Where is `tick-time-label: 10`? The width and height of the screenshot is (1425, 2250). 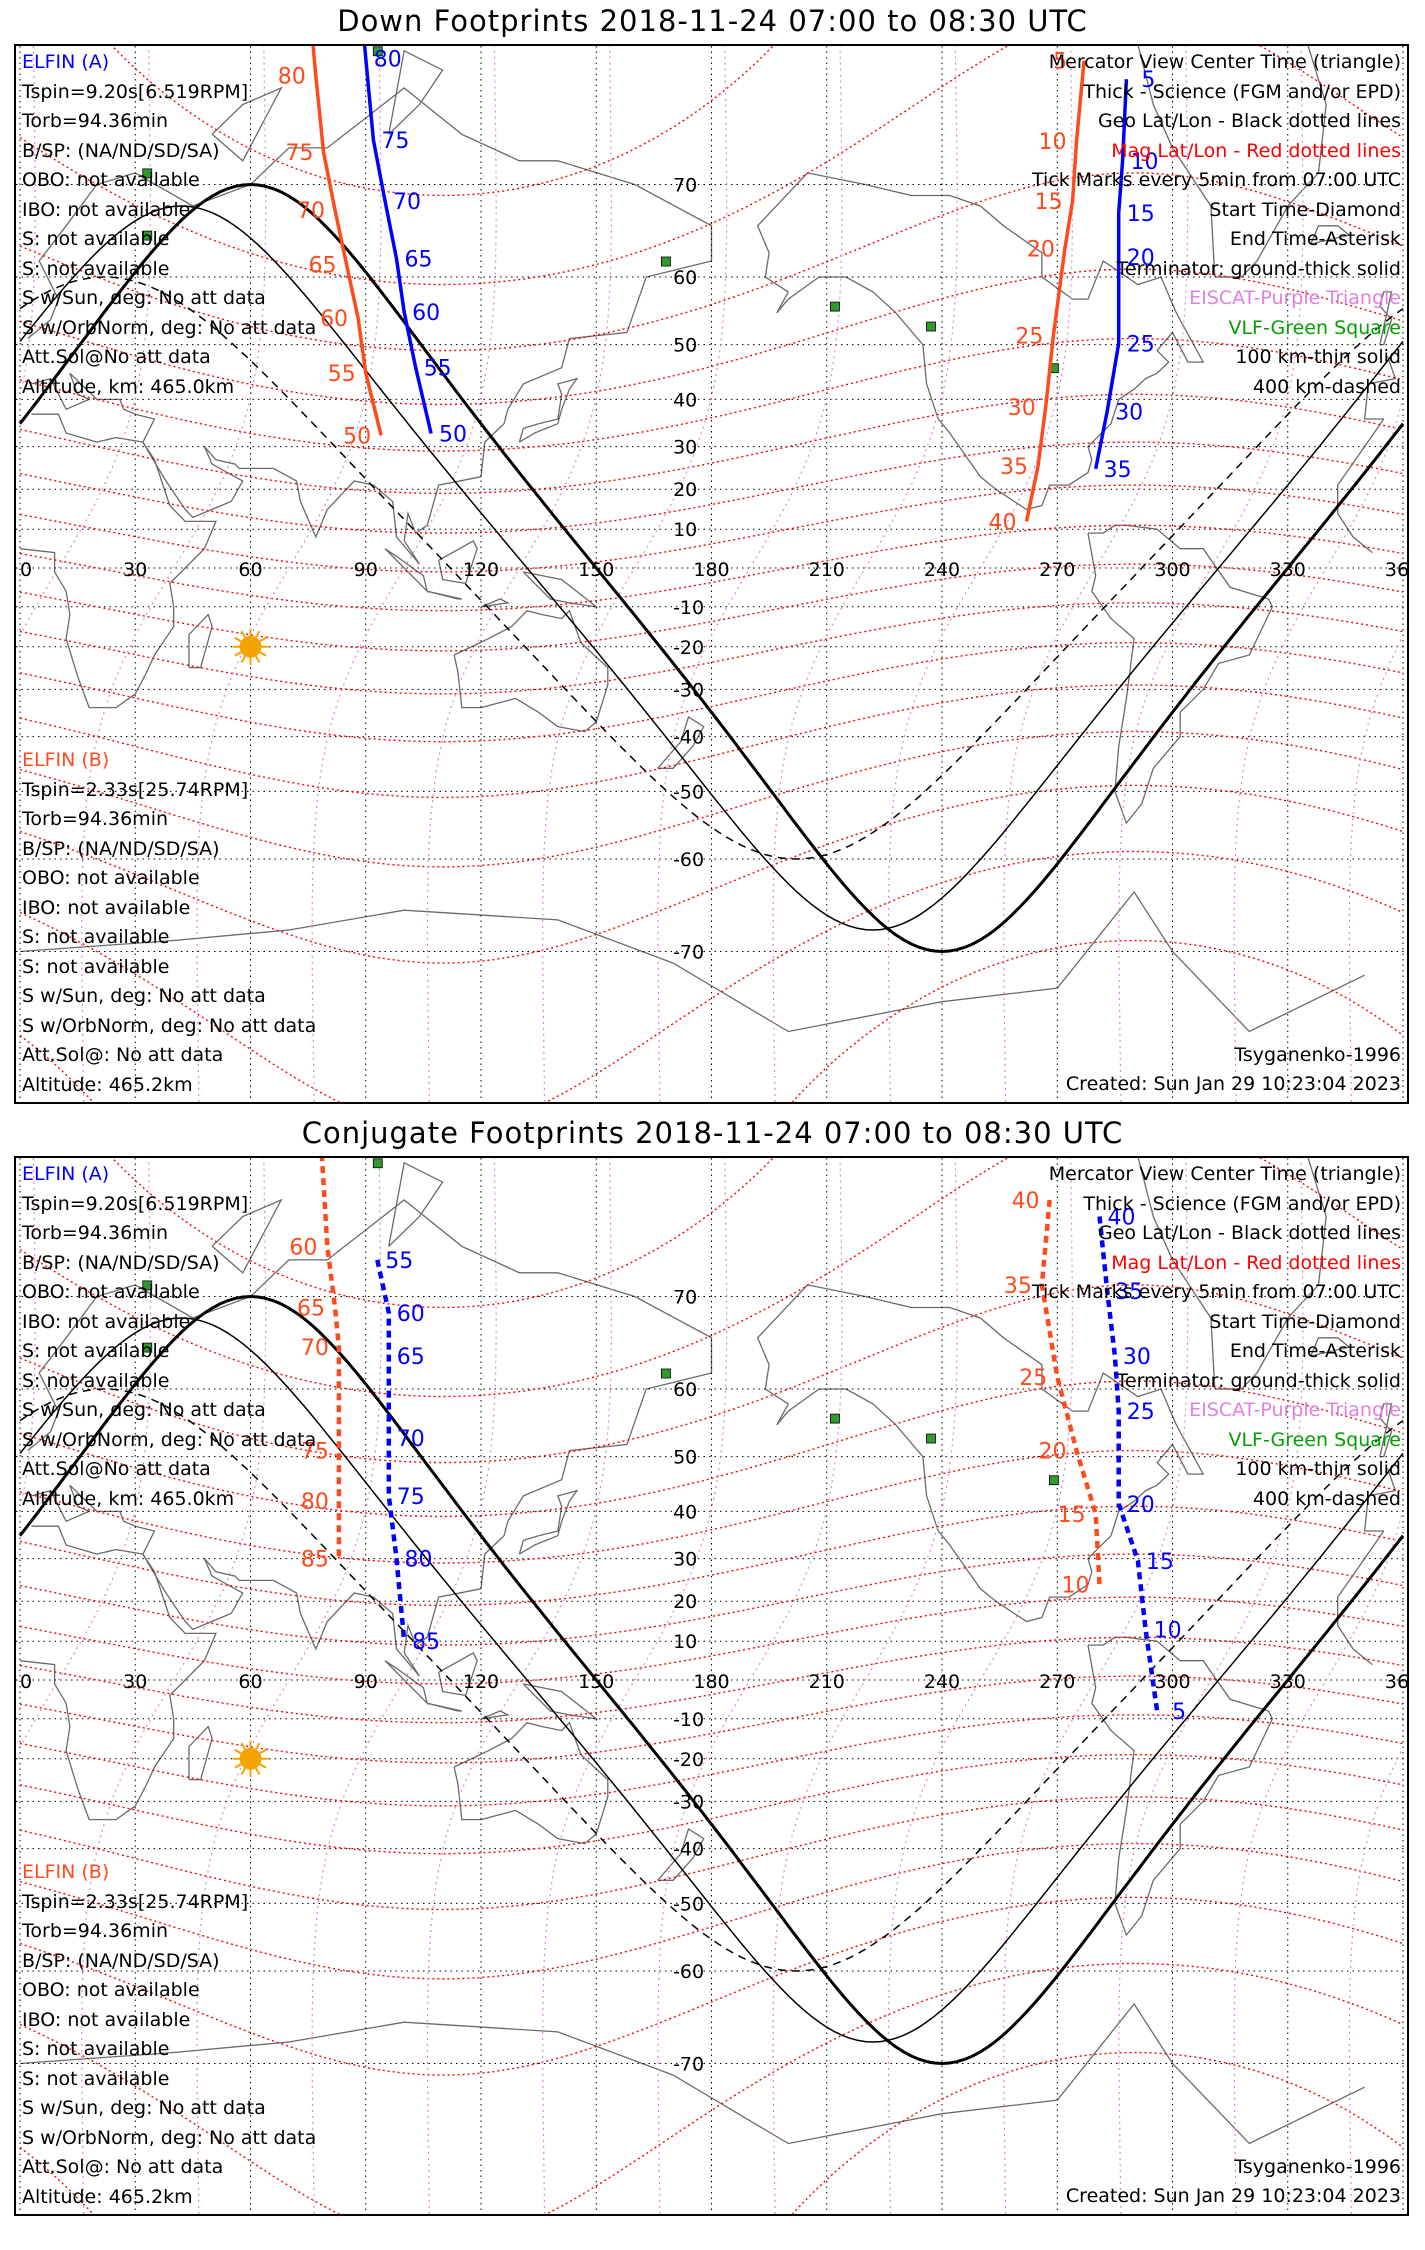 tick-time-label: 10 is located at coordinates (1168, 1630).